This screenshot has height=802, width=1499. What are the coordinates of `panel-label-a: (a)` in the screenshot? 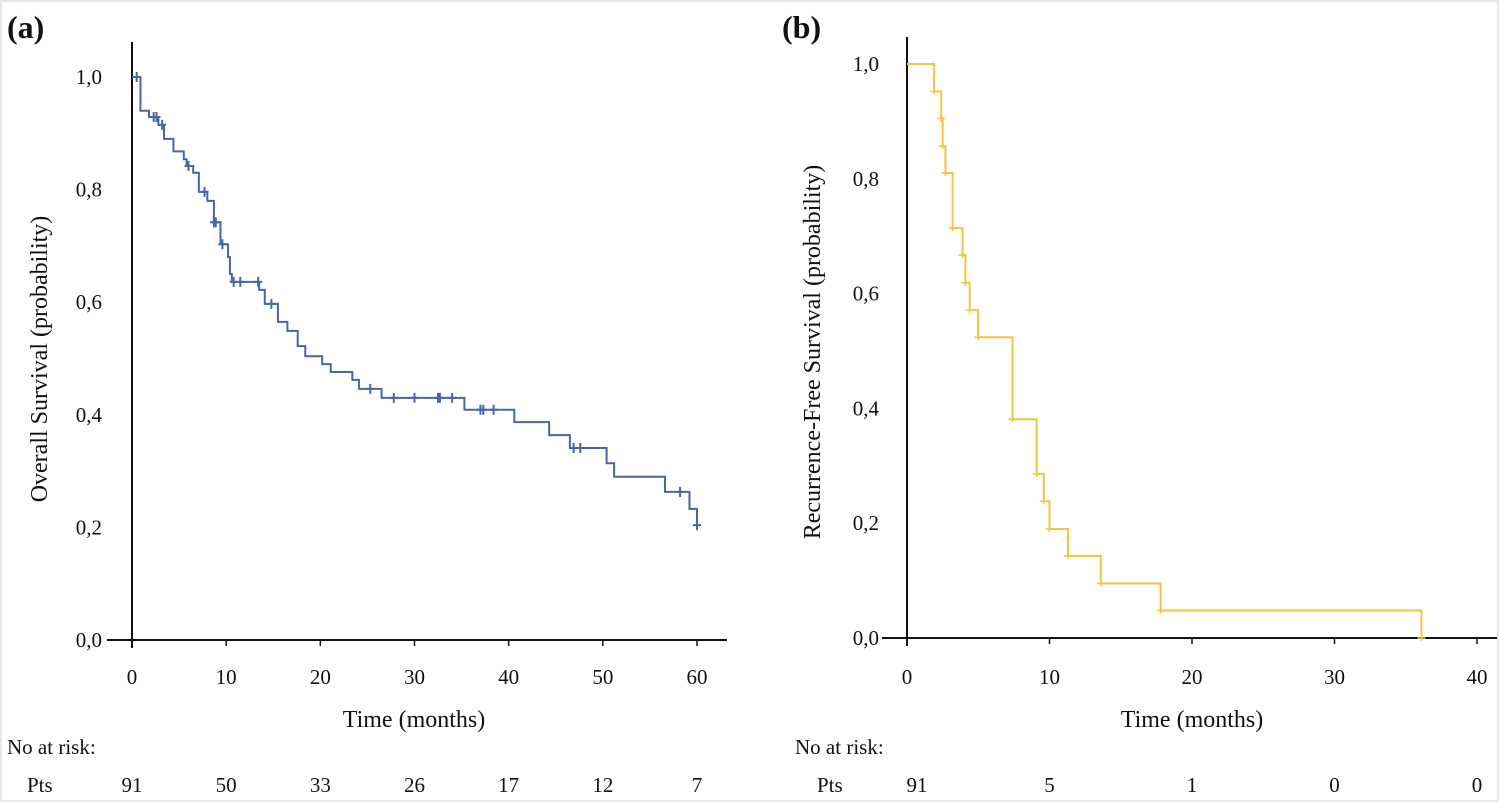 It's located at (25, 27).